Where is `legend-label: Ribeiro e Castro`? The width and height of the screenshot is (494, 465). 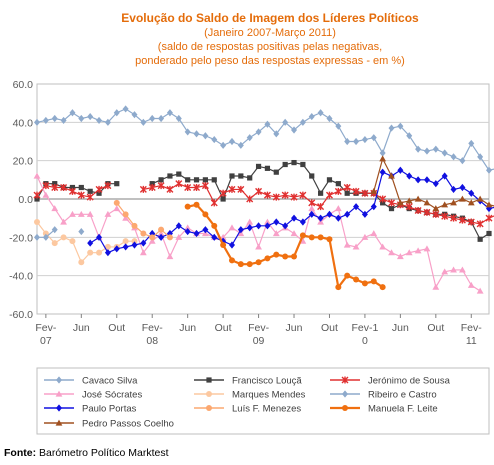
legend-label: Ribeiro e Castro is located at coordinates (402, 395).